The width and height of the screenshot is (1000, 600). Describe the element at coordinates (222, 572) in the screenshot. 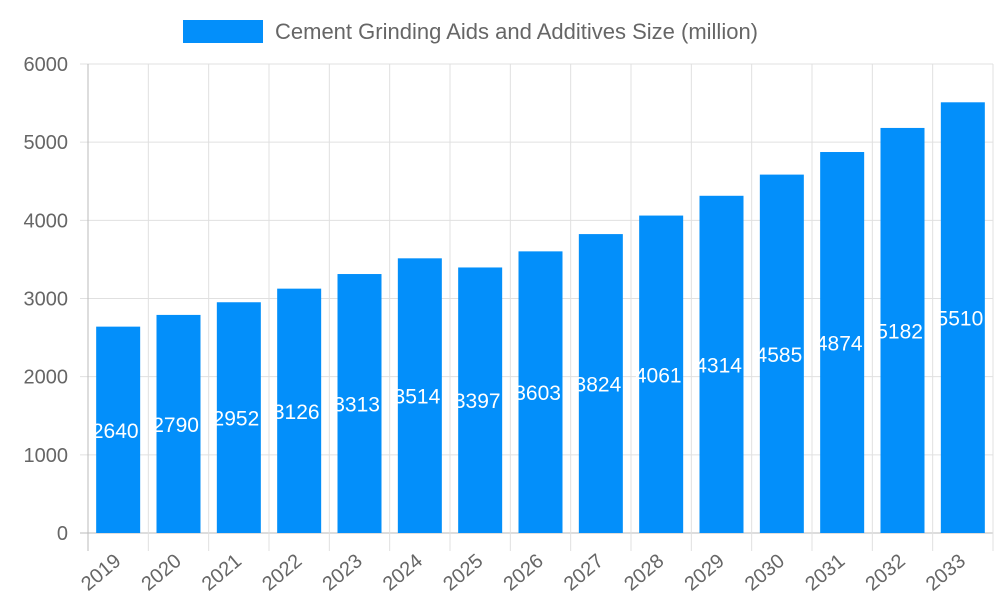

I see `x-tick-label: 2021` at that location.